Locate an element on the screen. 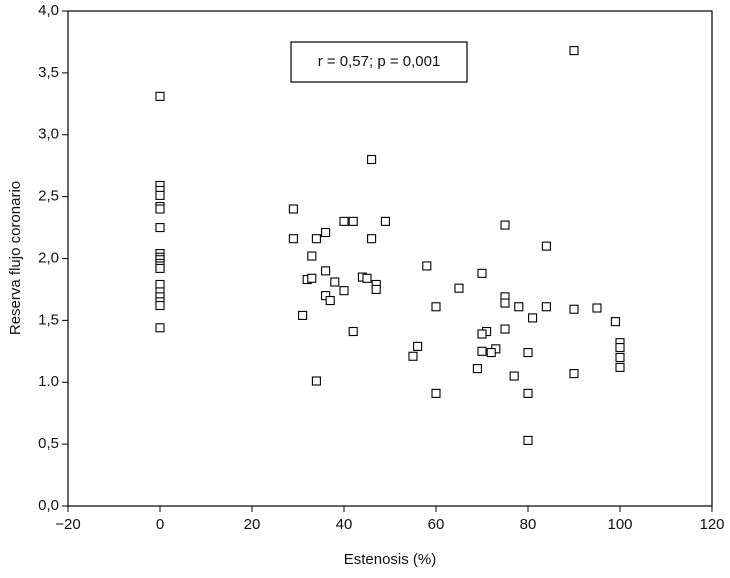 The image size is (730, 578). y-tick-label: 1,5 is located at coordinates (48, 319).